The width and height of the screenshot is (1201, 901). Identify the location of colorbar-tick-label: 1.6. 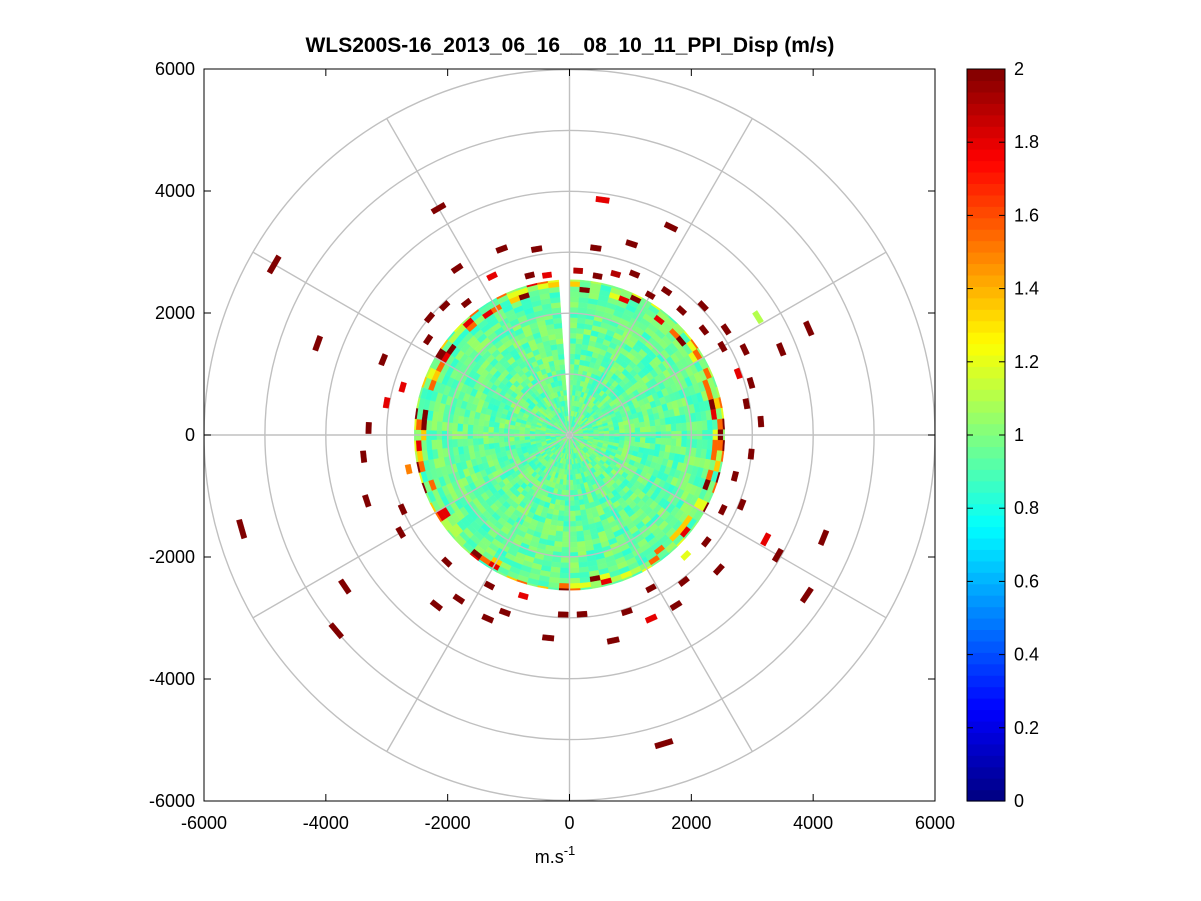
(1026, 215).